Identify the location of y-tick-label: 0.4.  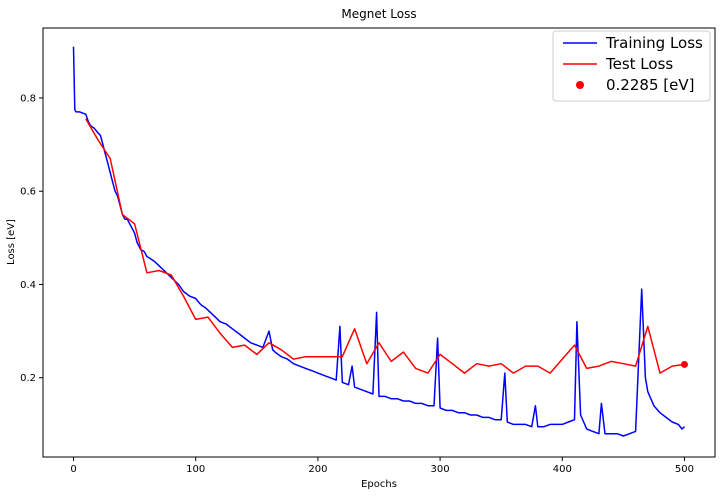
(28, 285).